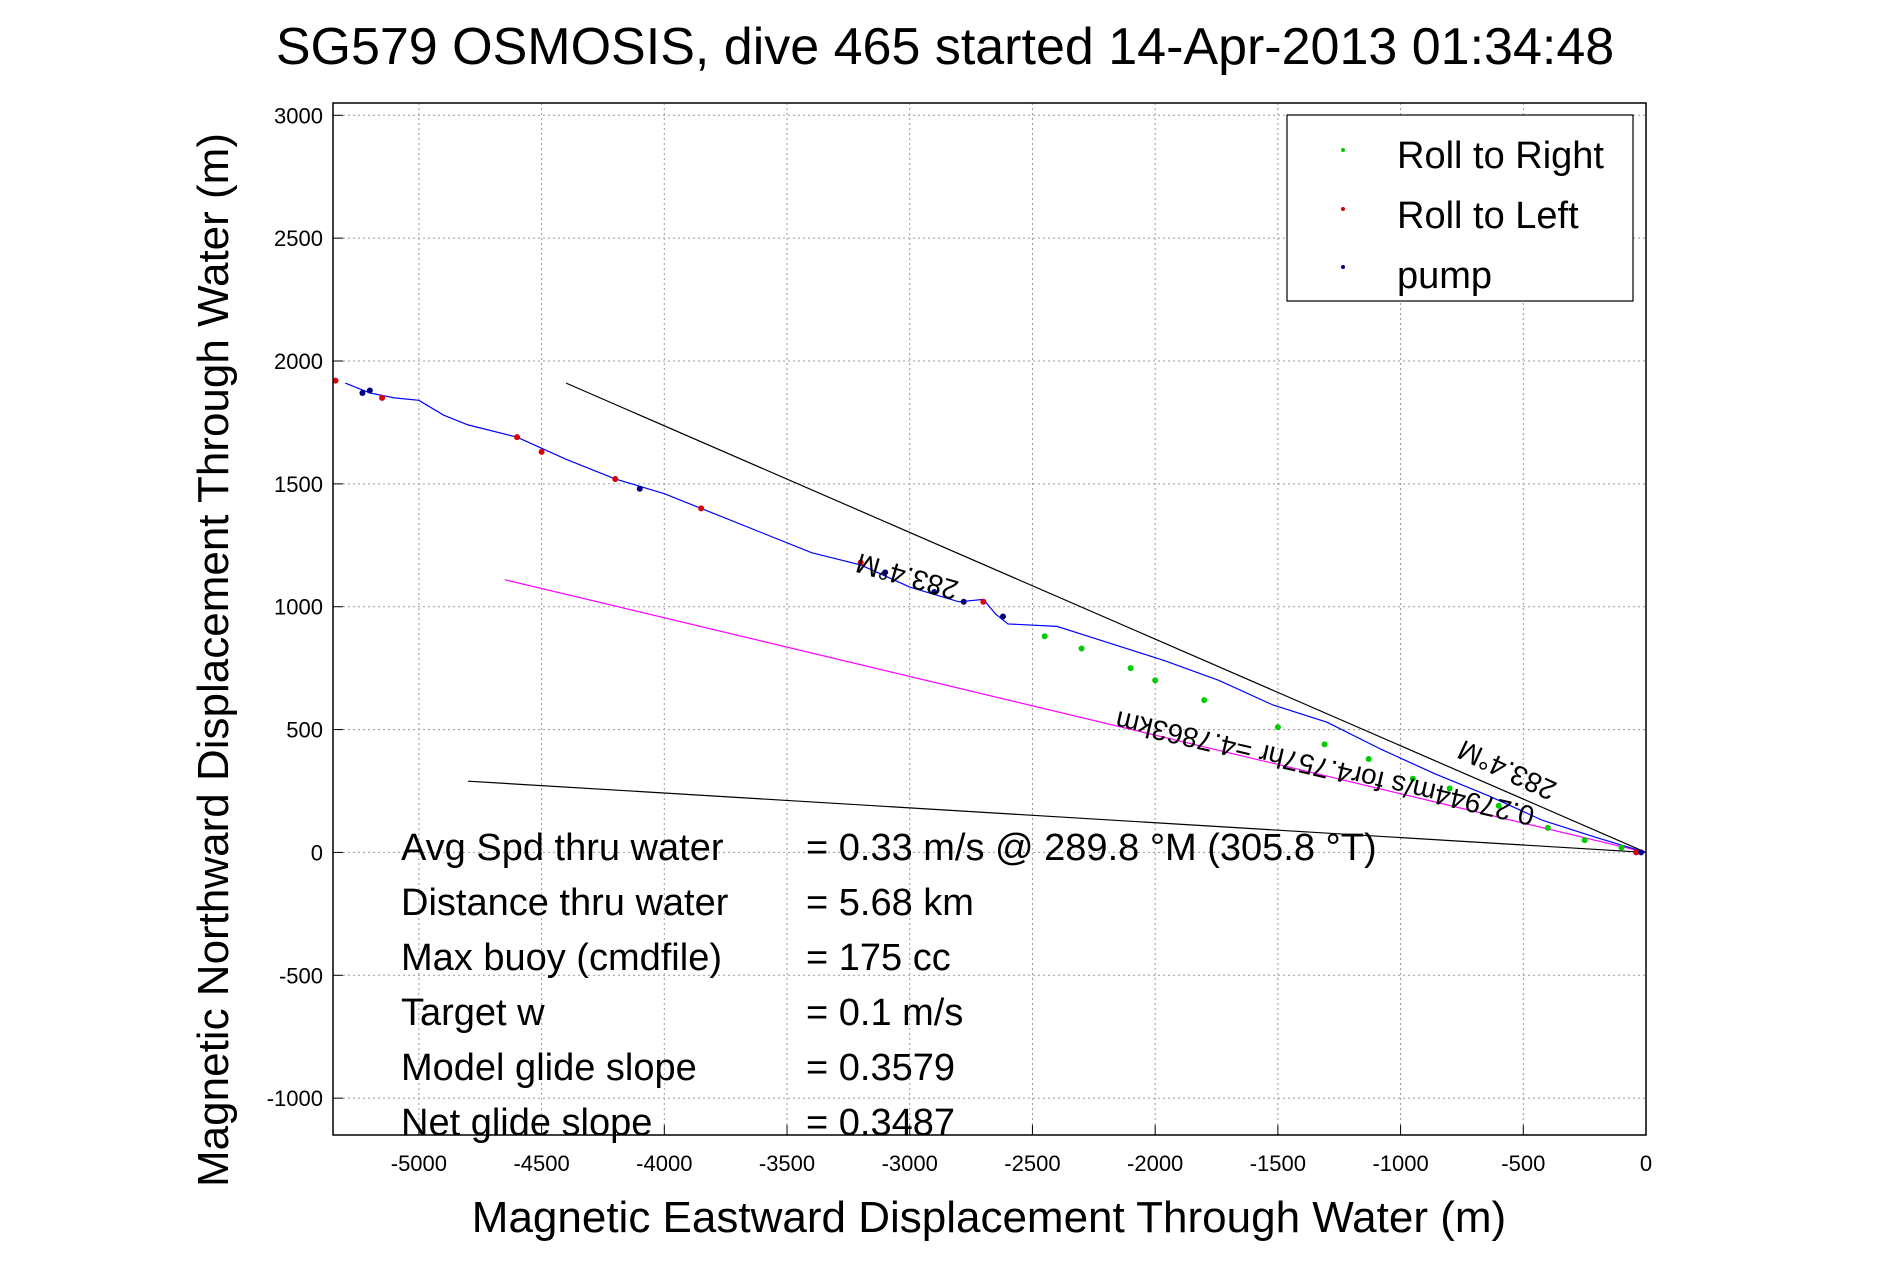  Describe the element at coordinates (1278, 1163) in the screenshot. I see `x-tick-label: -1500` at that location.